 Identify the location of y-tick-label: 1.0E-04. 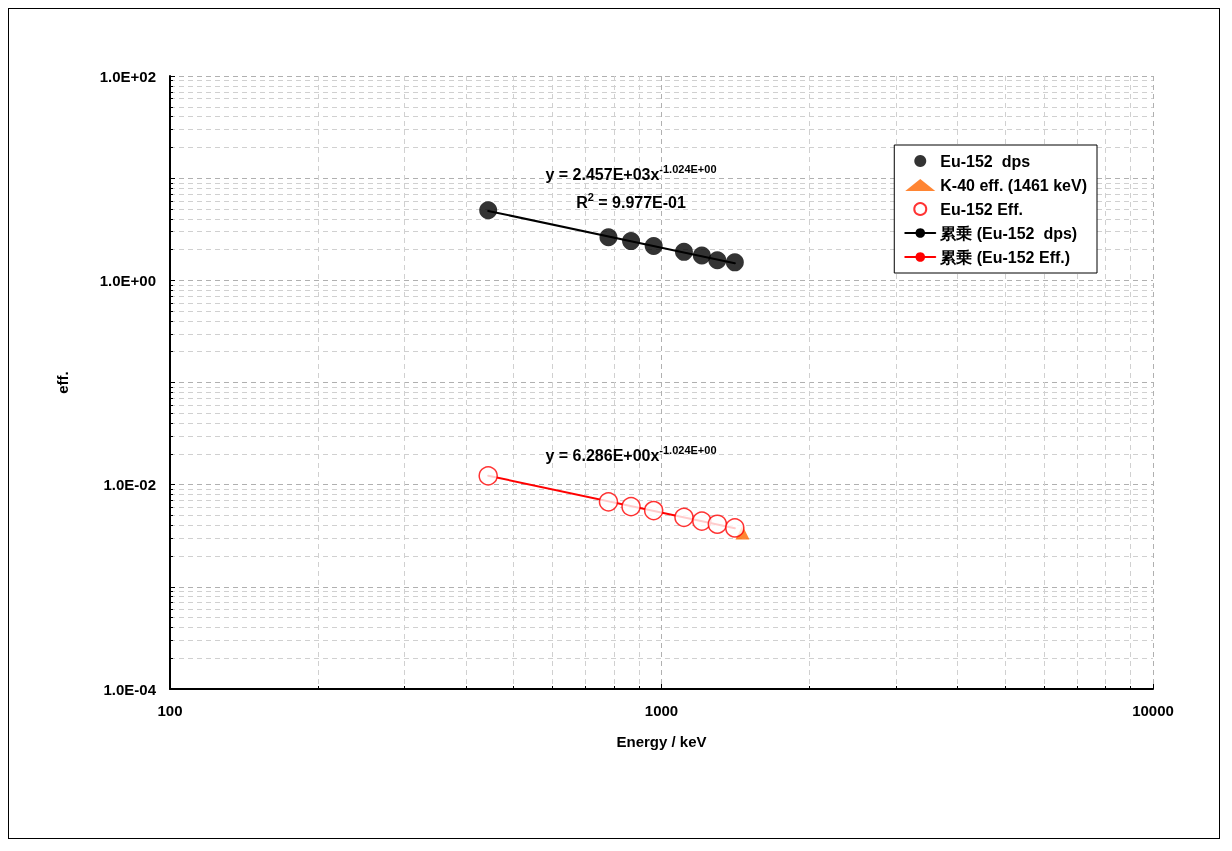
(130, 689).